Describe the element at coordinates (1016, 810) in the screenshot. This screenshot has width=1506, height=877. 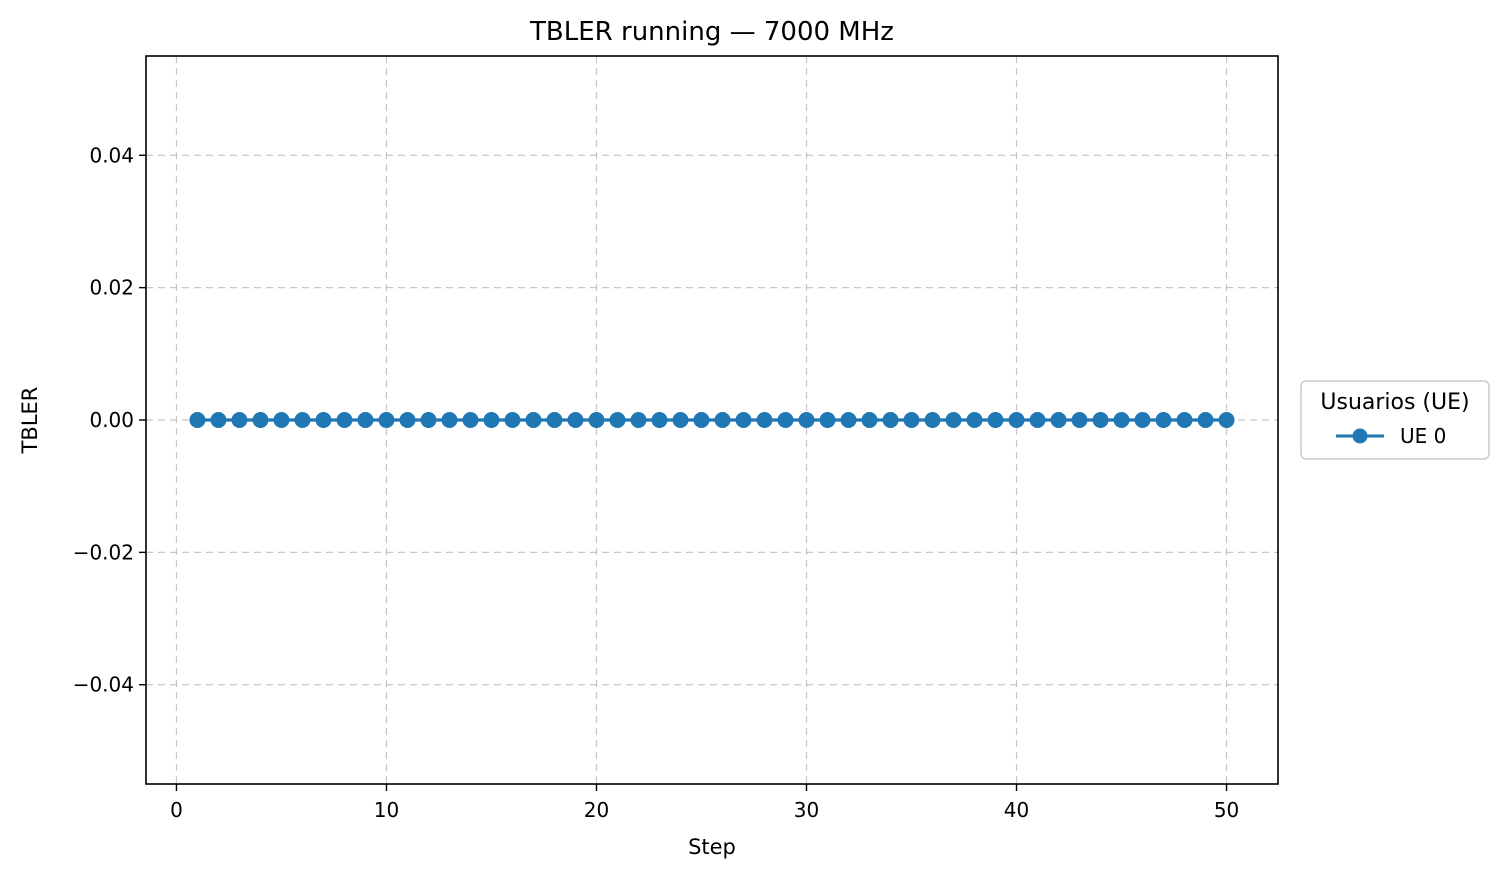
I see `x-tick-label: 40` at that location.